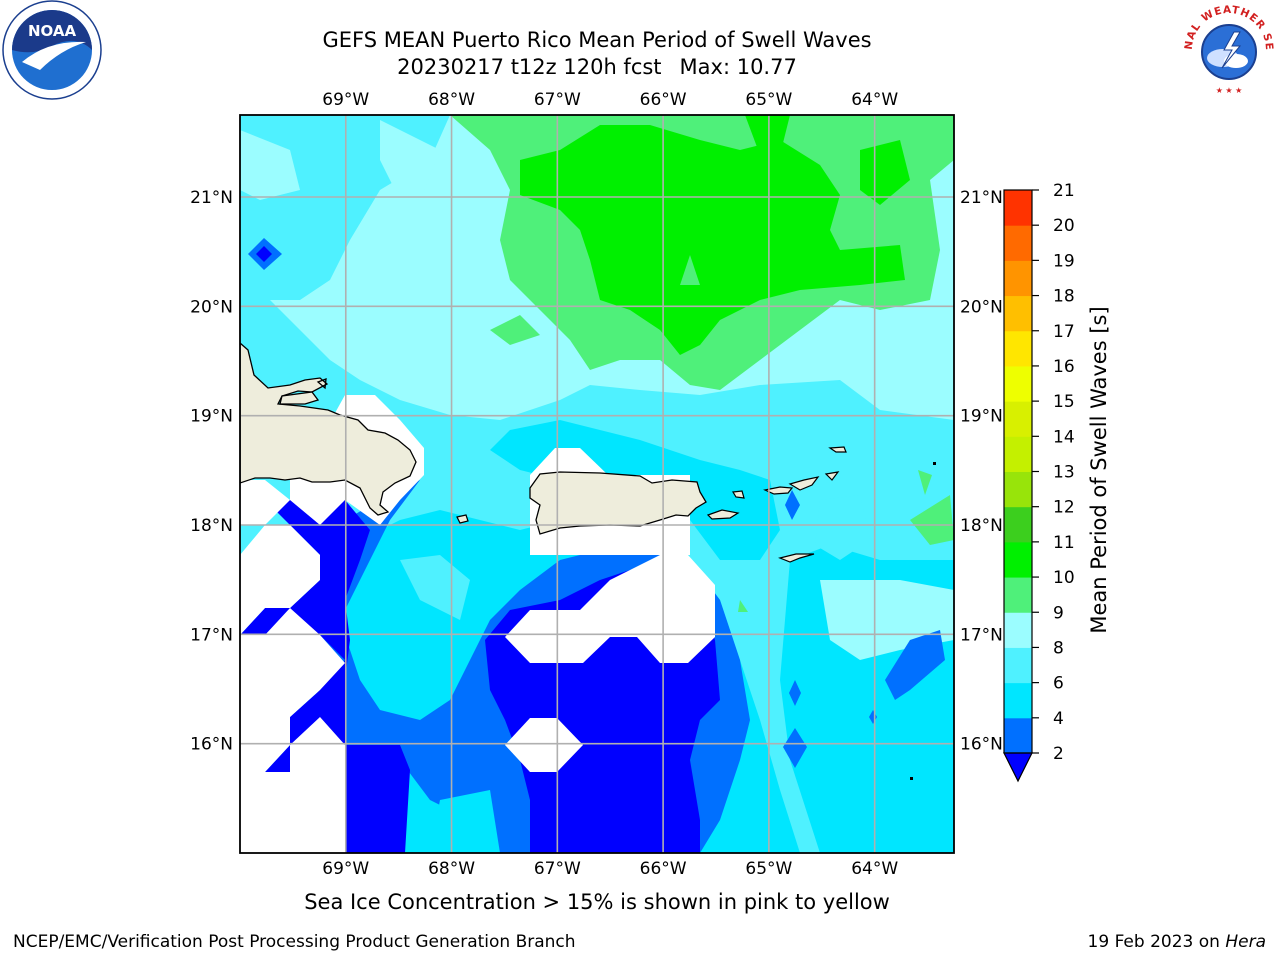 This screenshot has height=960, width=1280. What do you see at coordinates (743, 606) in the screenshot?
I see `contour-9-10-dot` at bounding box center [743, 606].